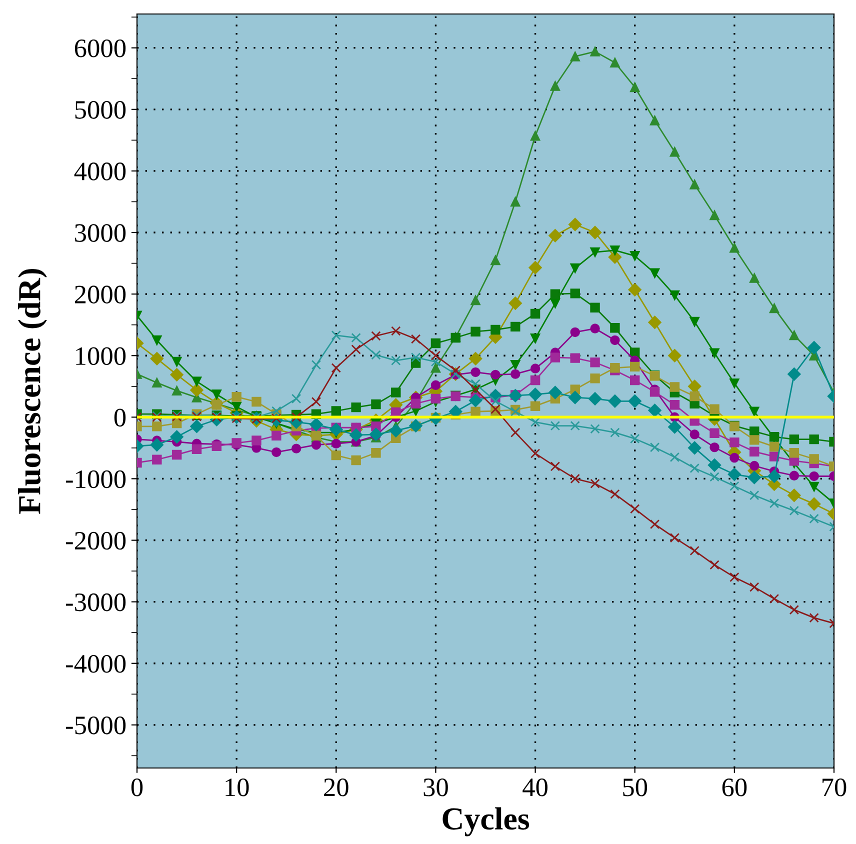 The image size is (856, 844). Describe the element at coordinates (96, 541) in the screenshot. I see `y-tick-label: -2000` at that location.